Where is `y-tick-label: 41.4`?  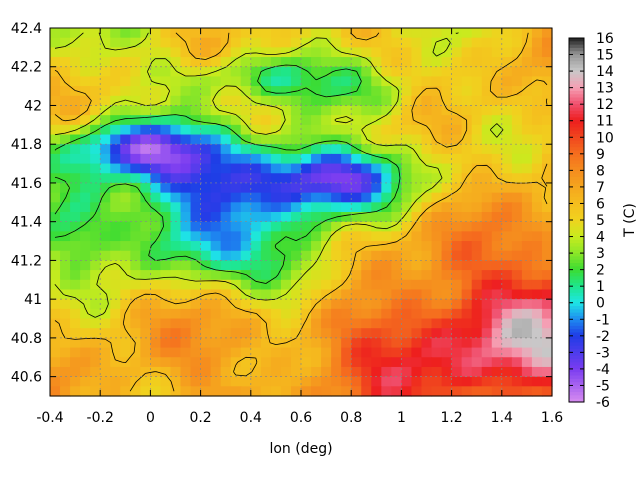 y-tick-label: 41.4 is located at coordinates (26, 223).